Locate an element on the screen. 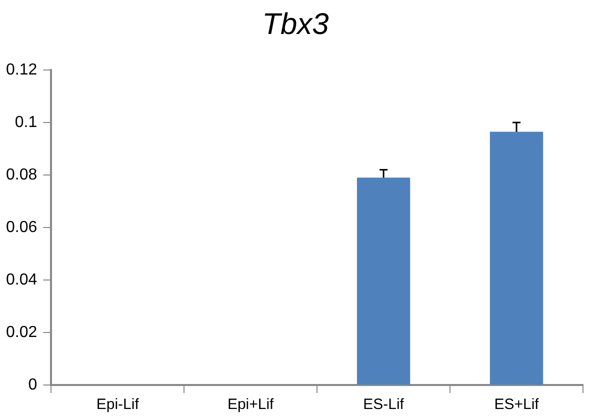 This screenshot has height=417, width=591. x-tick-label: Epi-Lif is located at coordinates (118, 405).